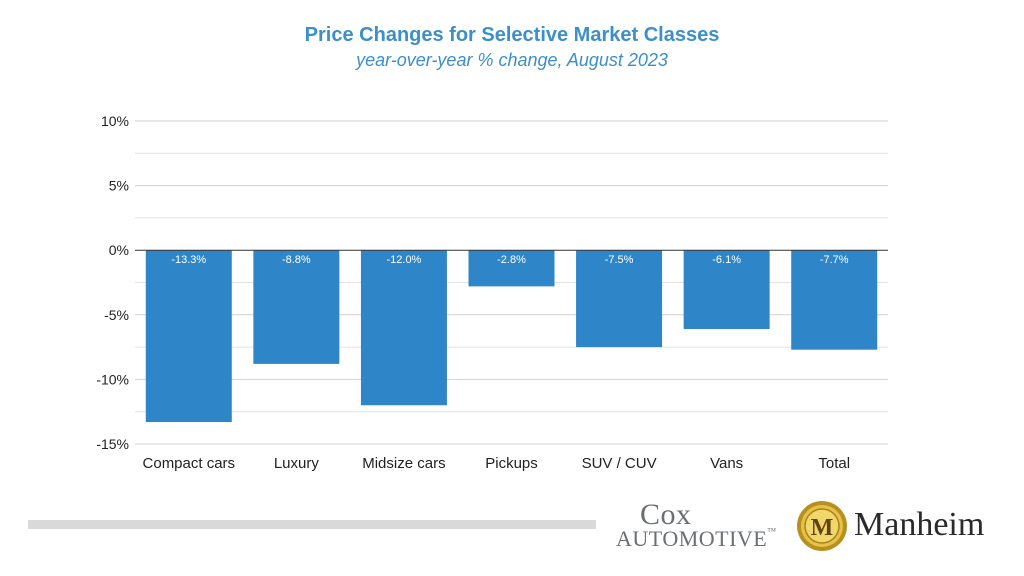  What do you see at coordinates (403, 260) in the screenshot?
I see `bar-data-label: -12.0%` at bounding box center [403, 260].